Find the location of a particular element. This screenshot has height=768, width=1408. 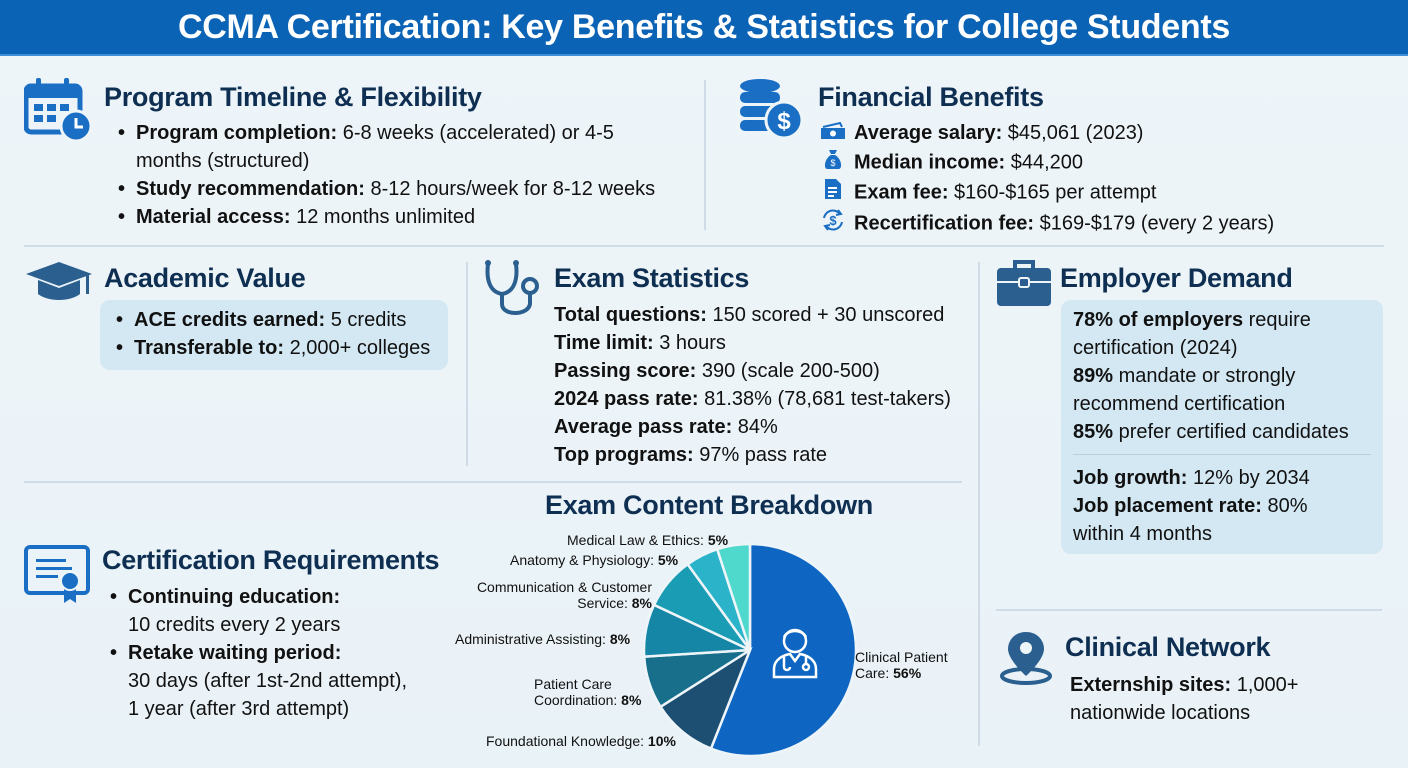

stat-line: recommend certification is located at coordinates (1179, 404).